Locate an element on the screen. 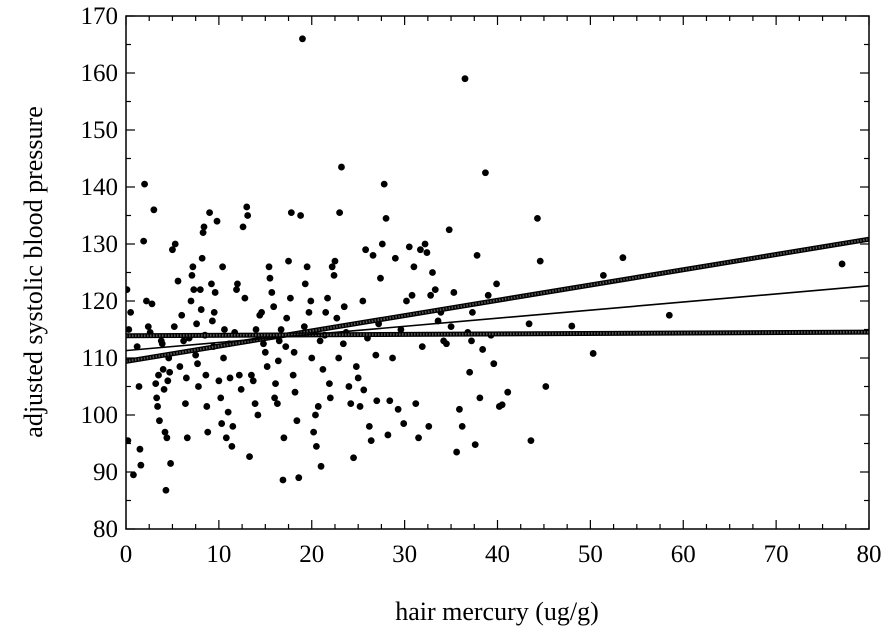 This screenshot has width=892, height=636. y-tick-label: 100 is located at coordinates (100, 415).